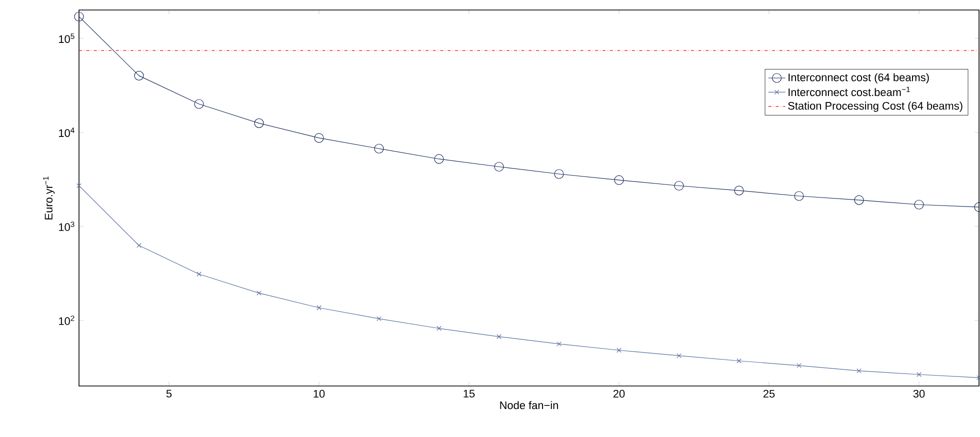 This screenshot has height=437, width=980. What do you see at coordinates (66, 320) in the screenshot?
I see `y-tick-label: 10$^{2}$` at bounding box center [66, 320].